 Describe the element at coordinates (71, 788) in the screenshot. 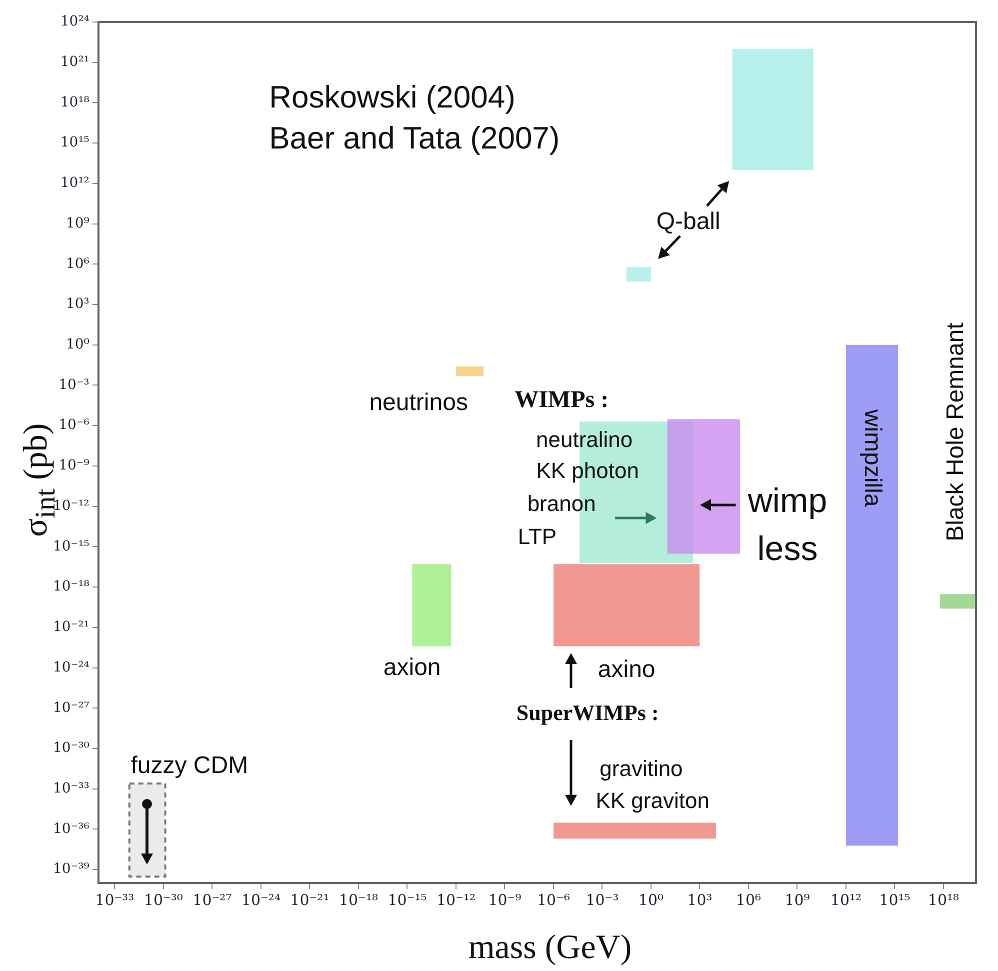

I see `y-tick-label: 10⁻³³` at that location.